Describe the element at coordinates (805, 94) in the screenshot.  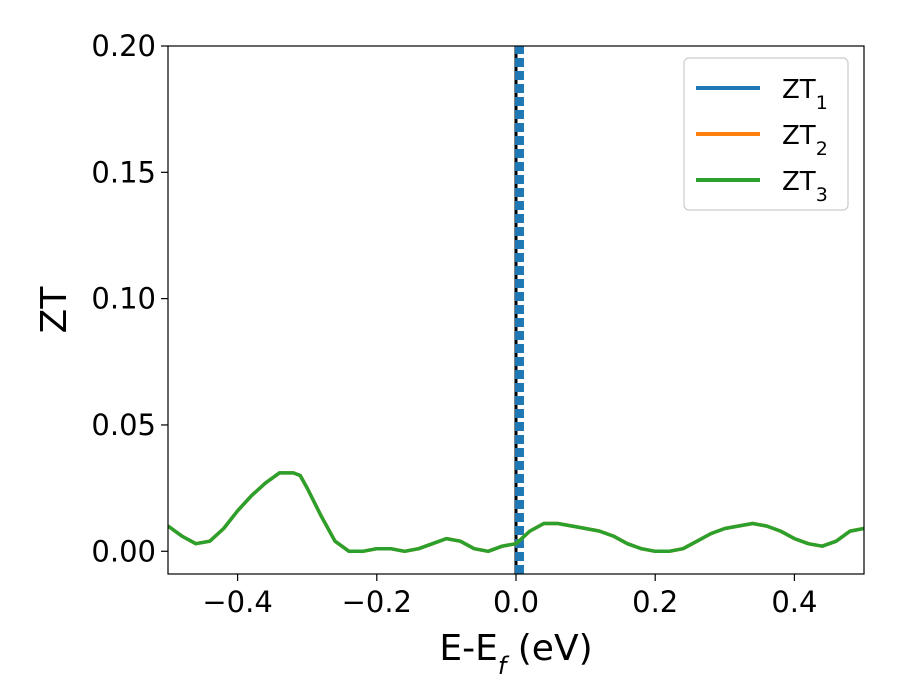
I see `legend-label-zt1: ZT1` at that location.